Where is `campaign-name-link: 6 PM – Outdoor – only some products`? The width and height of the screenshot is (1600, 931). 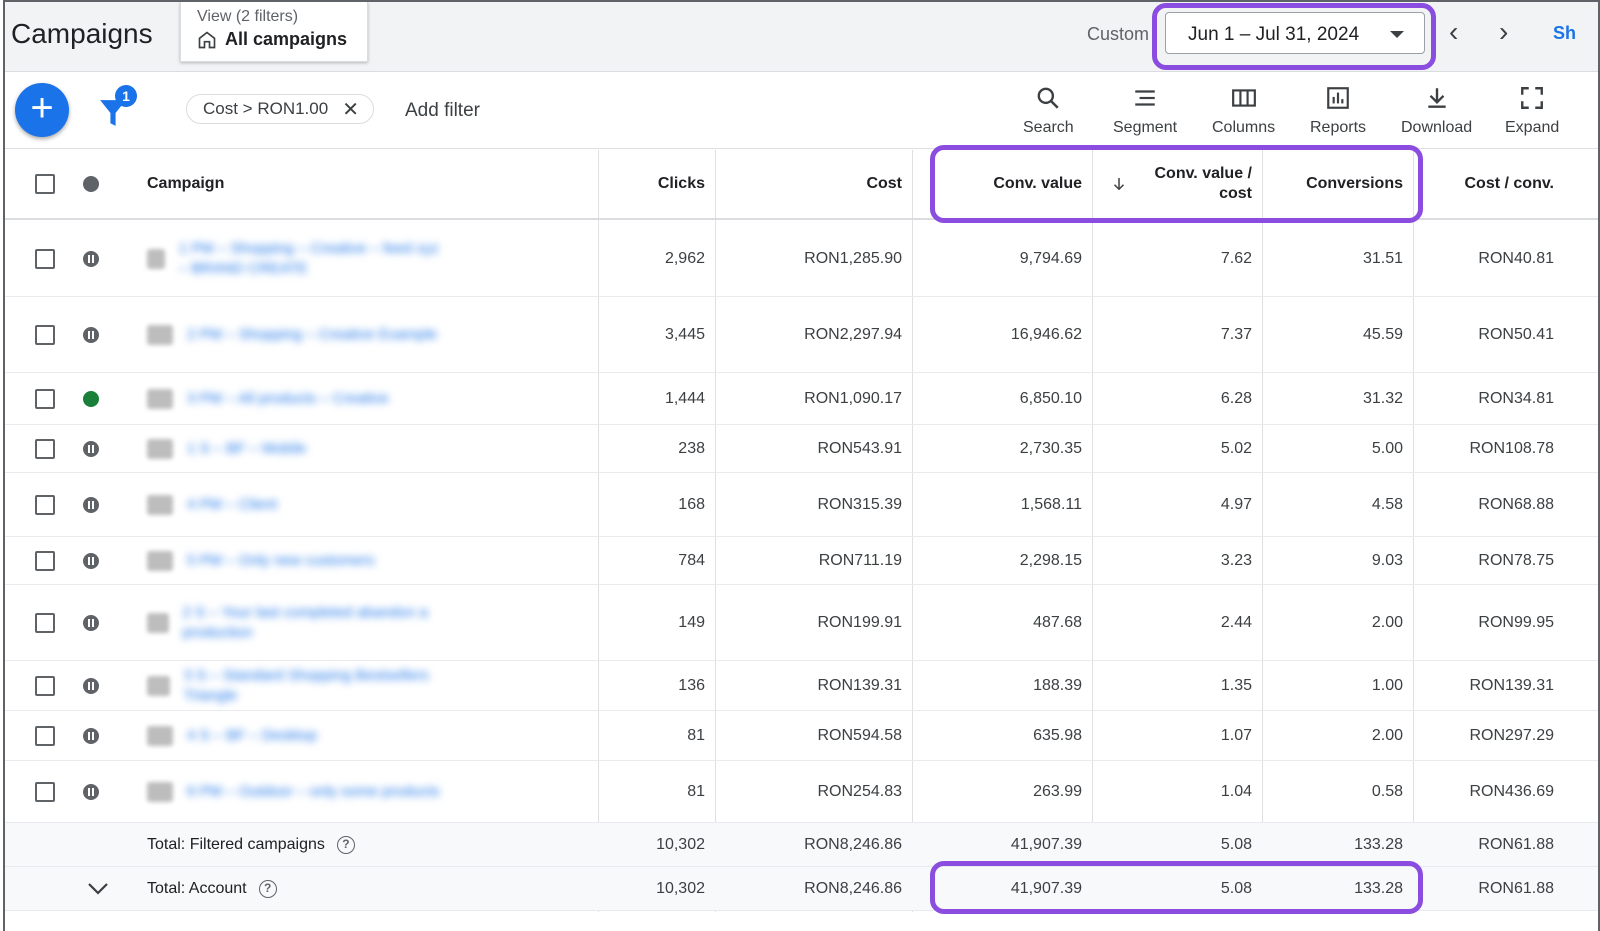
campaign-name-link: 6 PM – Outdoor – only some products is located at coordinates (313, 791).